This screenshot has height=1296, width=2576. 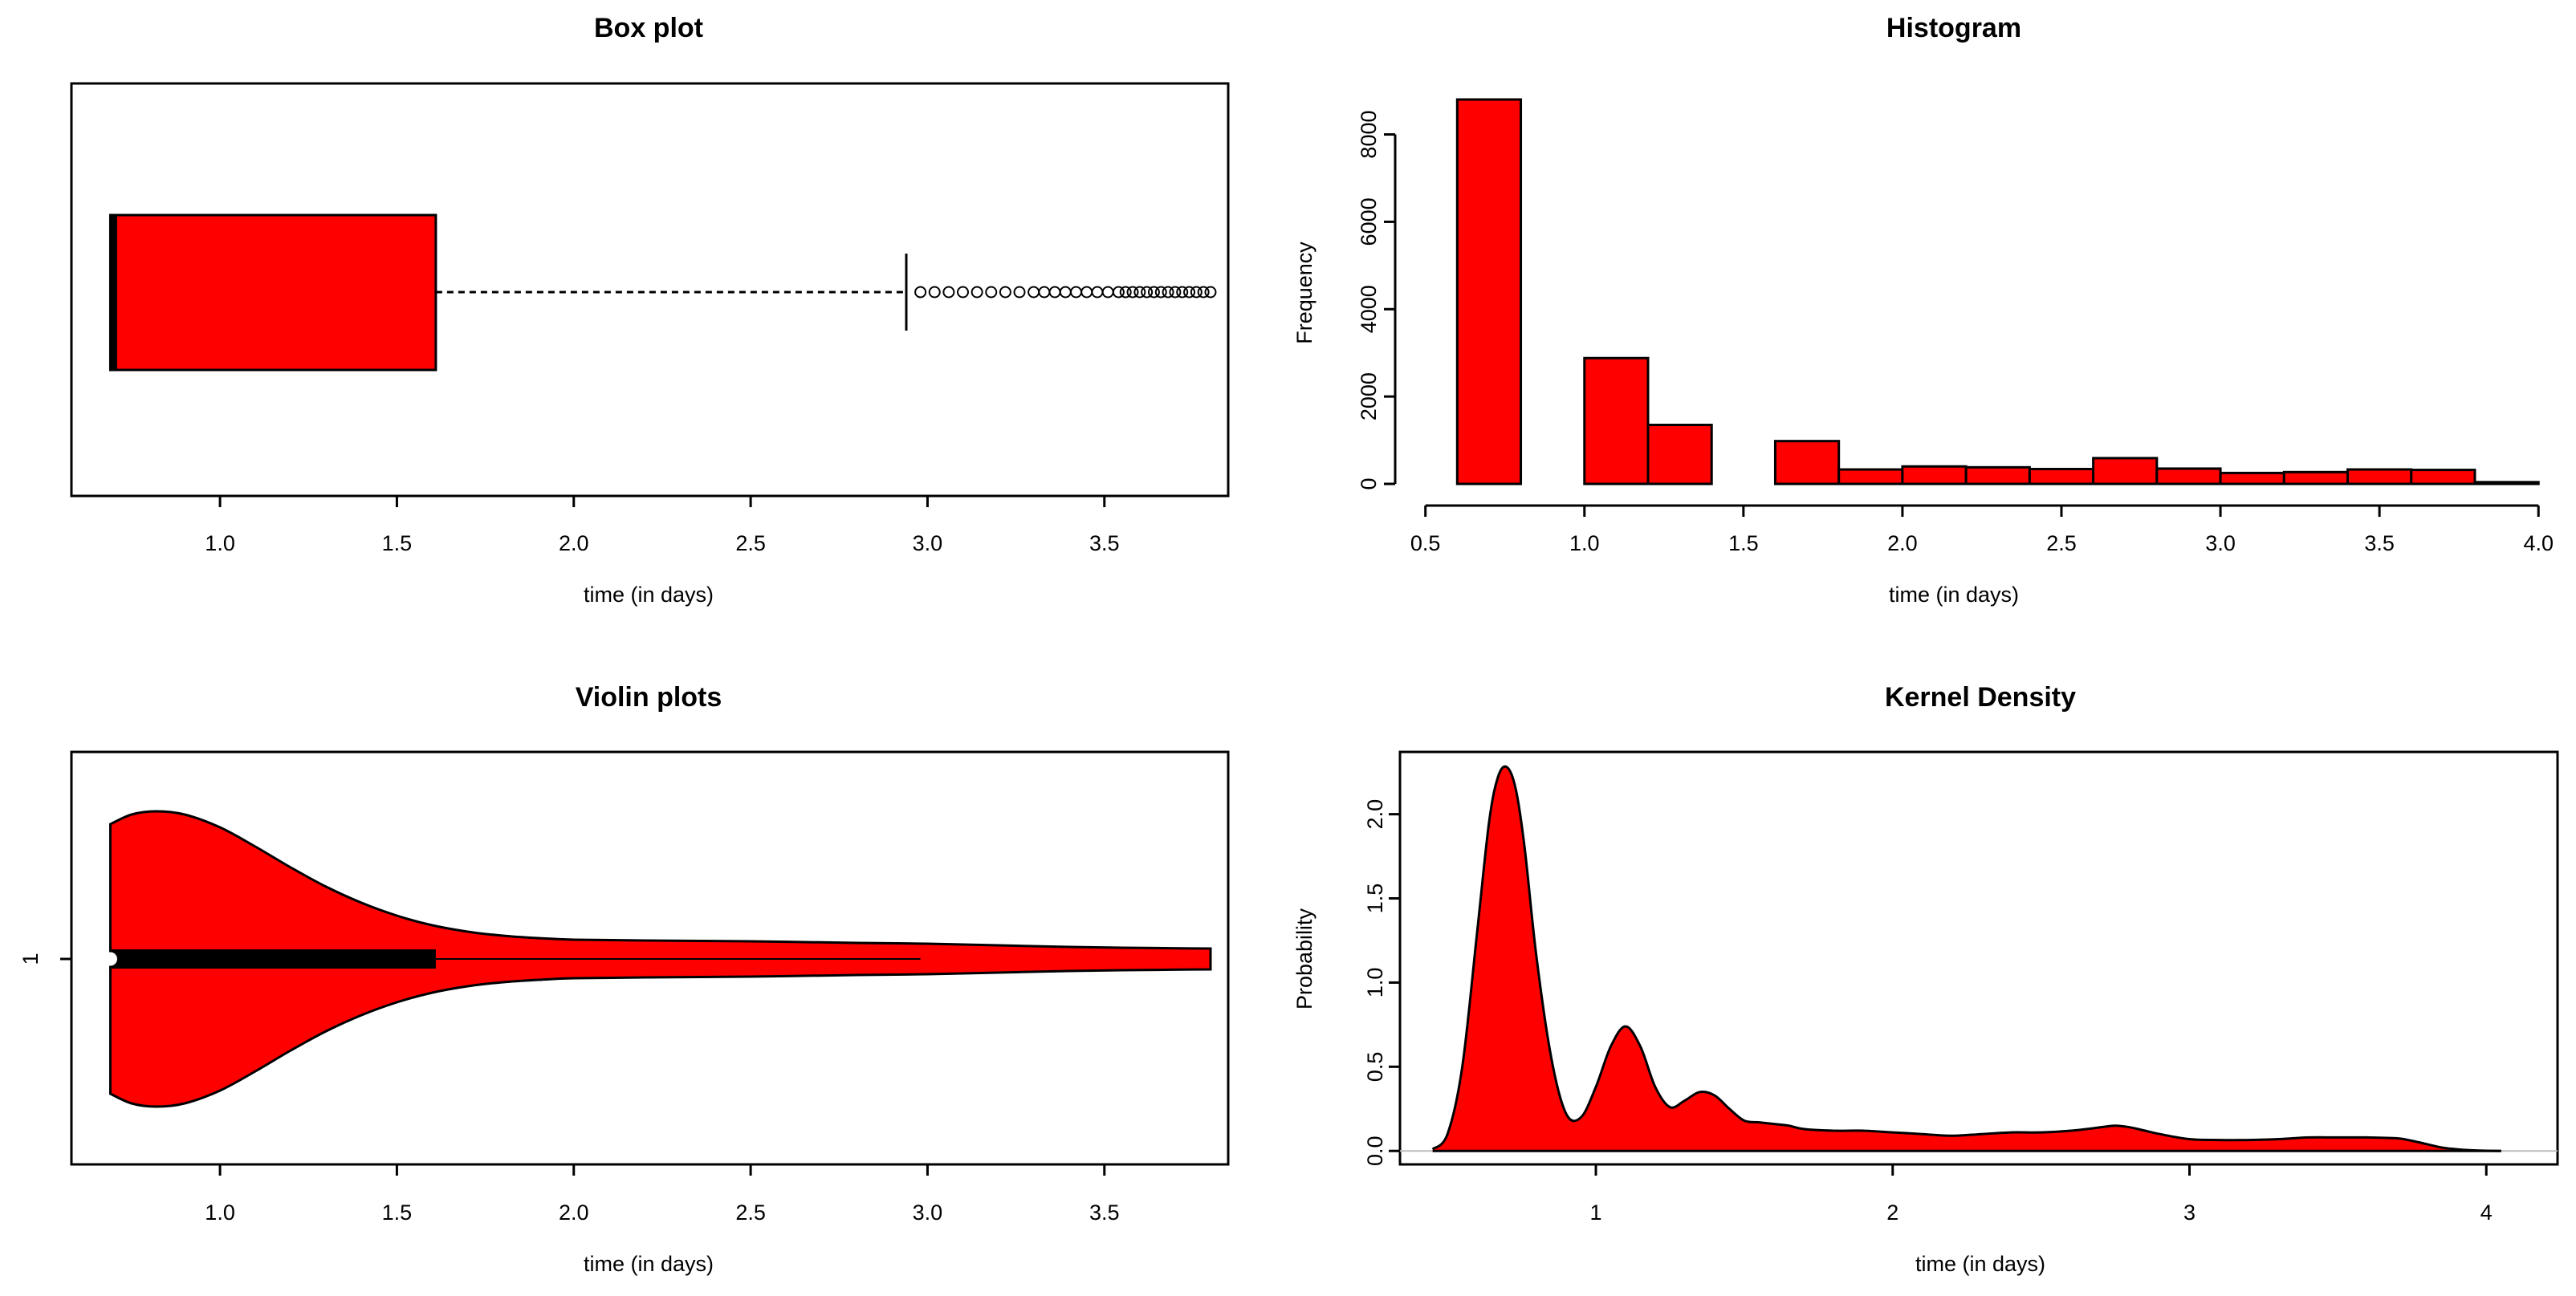 What do you see at coordinates (1980, 1264) in the screenshot?
I see `kde-xlabel: time (in days)` at bounding box center [1980, 1264].